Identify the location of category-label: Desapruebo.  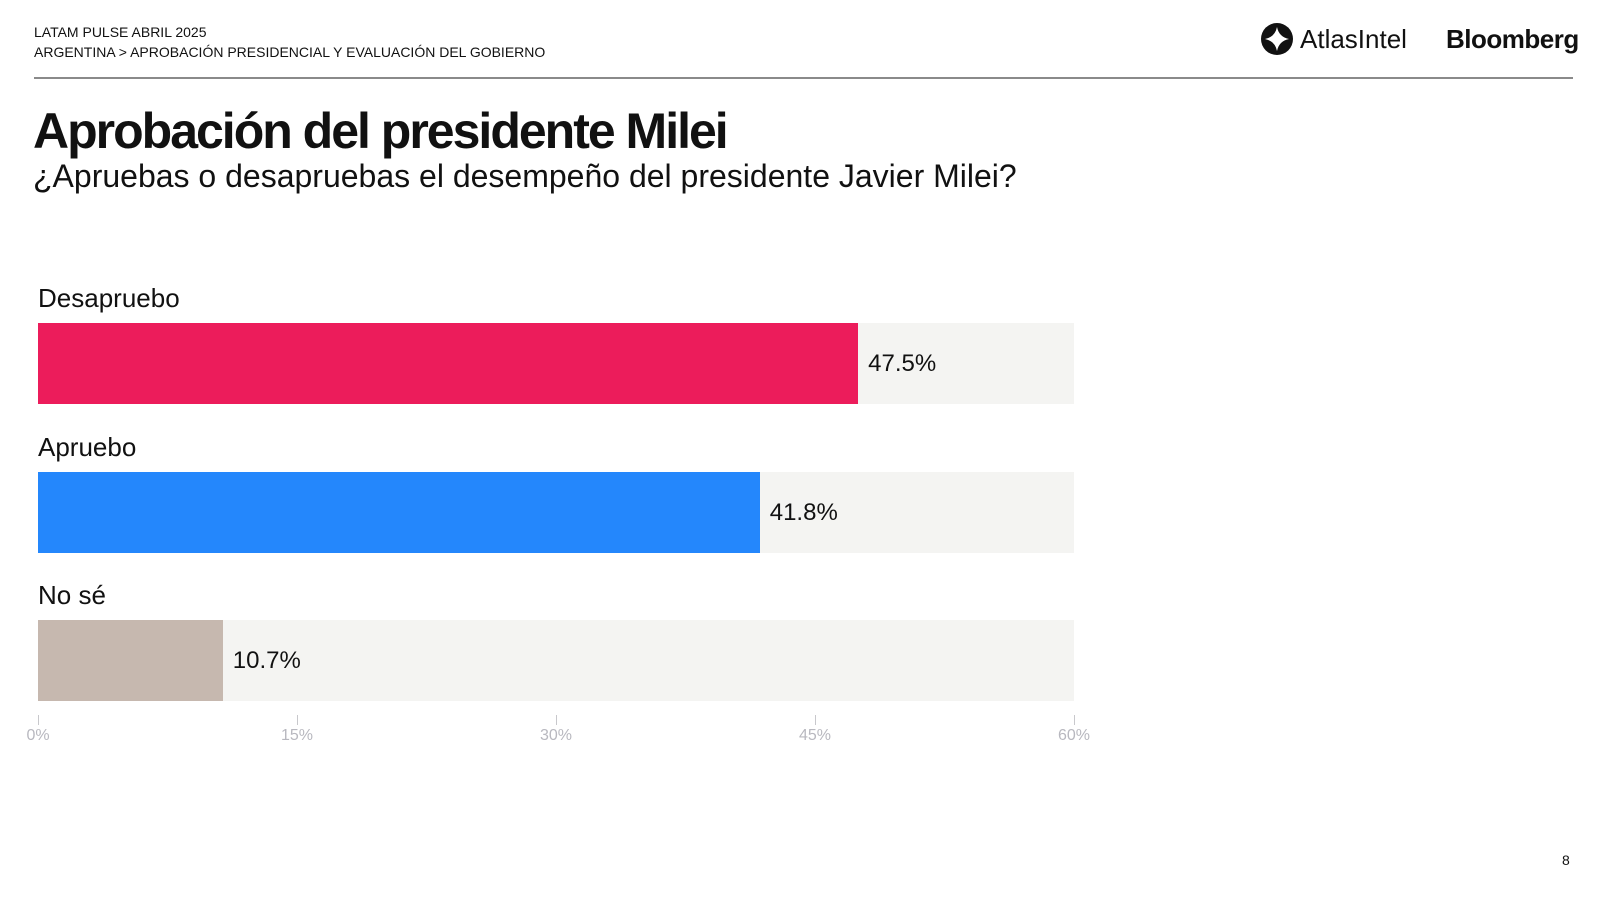
(109, 298).